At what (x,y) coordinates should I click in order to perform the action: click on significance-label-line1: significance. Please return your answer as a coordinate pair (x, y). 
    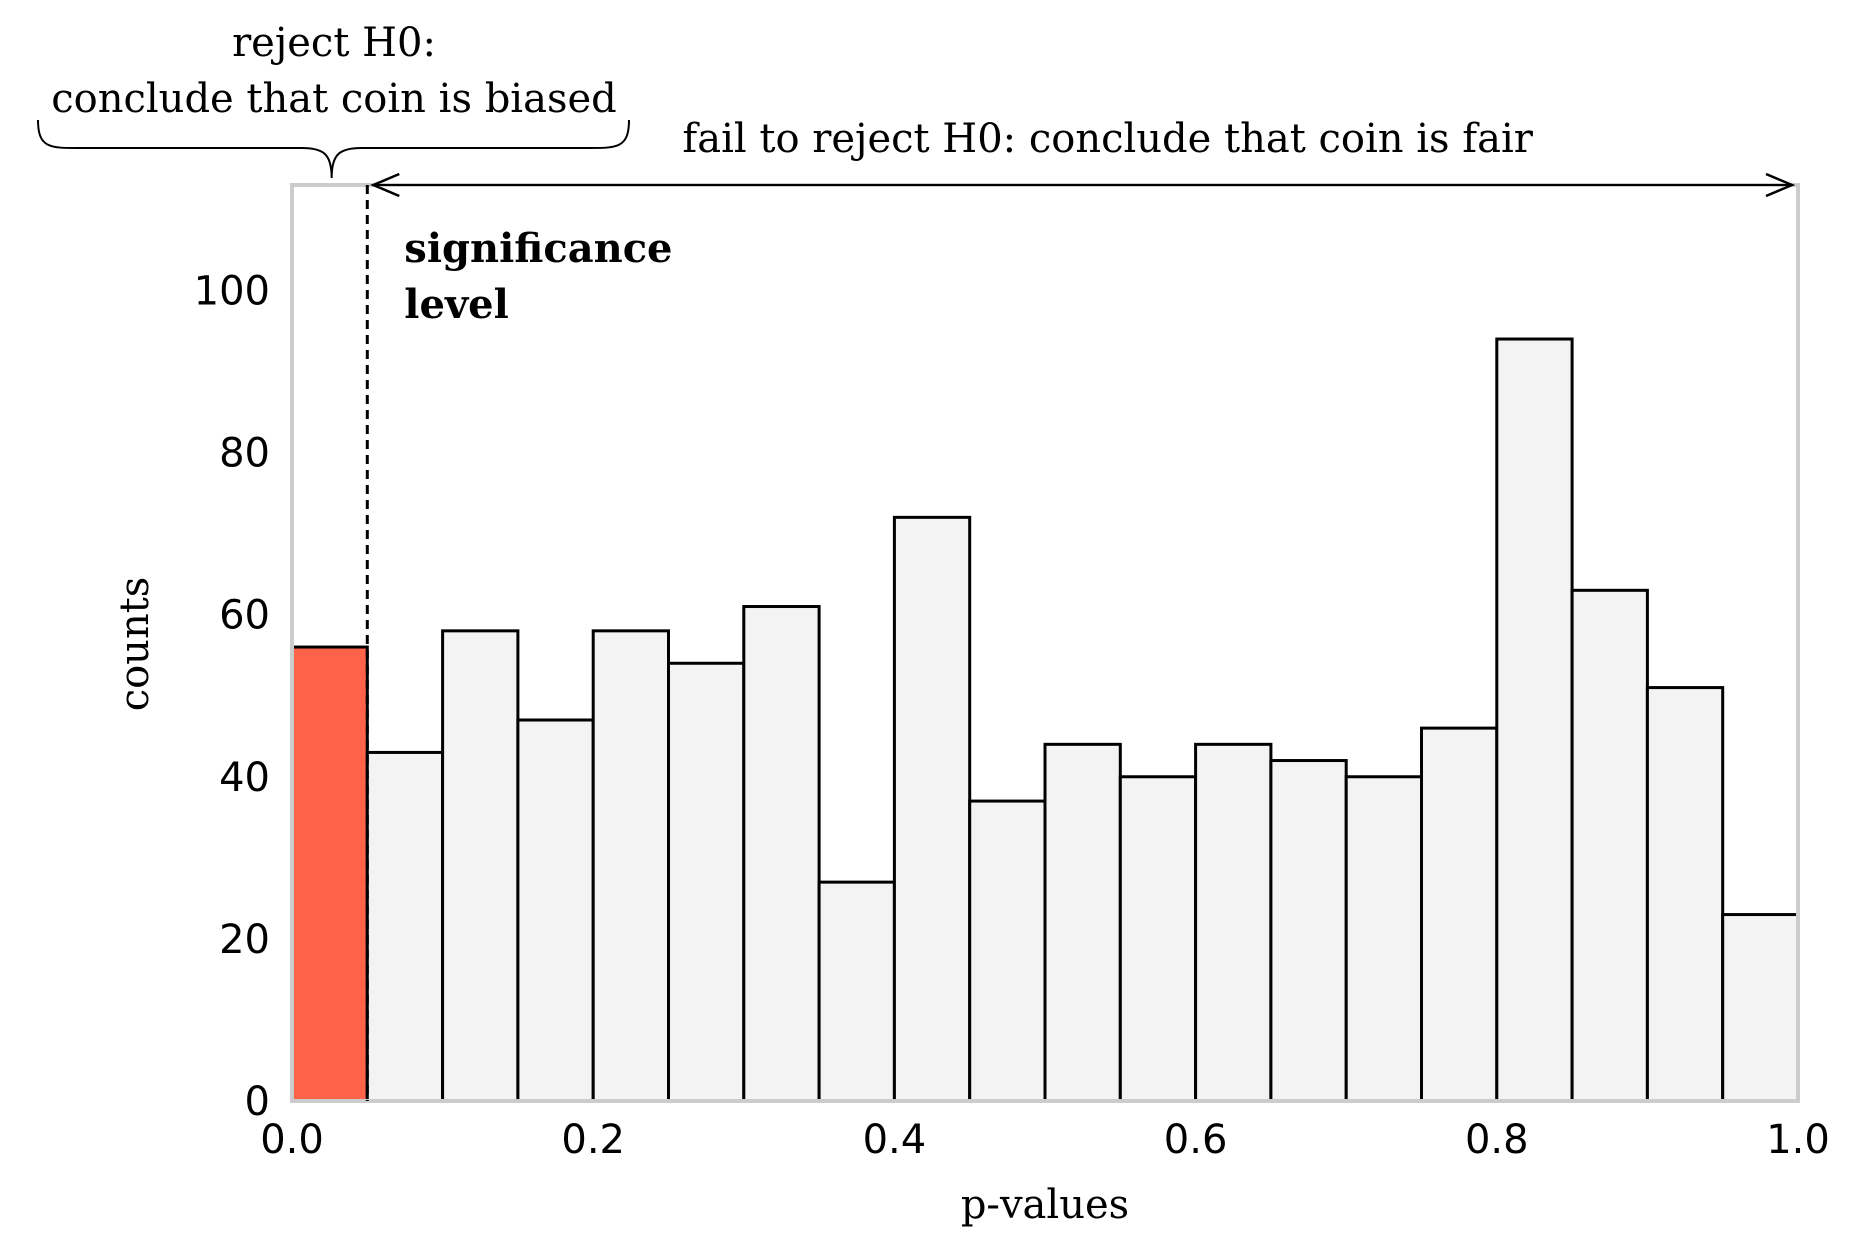
    Looking at the image, I should click on (538, 248).